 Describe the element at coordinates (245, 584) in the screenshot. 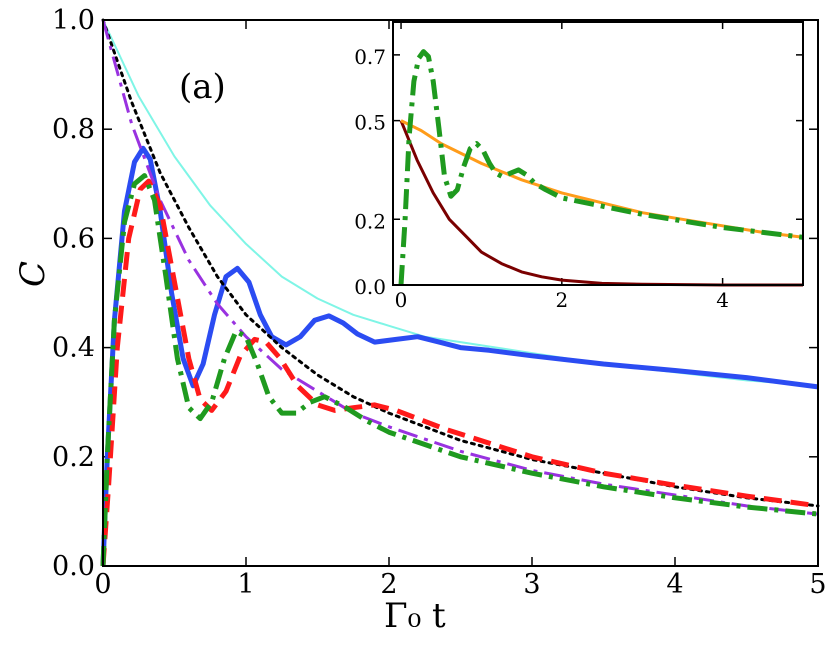

I see `main-x-tick-label: 1` at that location.